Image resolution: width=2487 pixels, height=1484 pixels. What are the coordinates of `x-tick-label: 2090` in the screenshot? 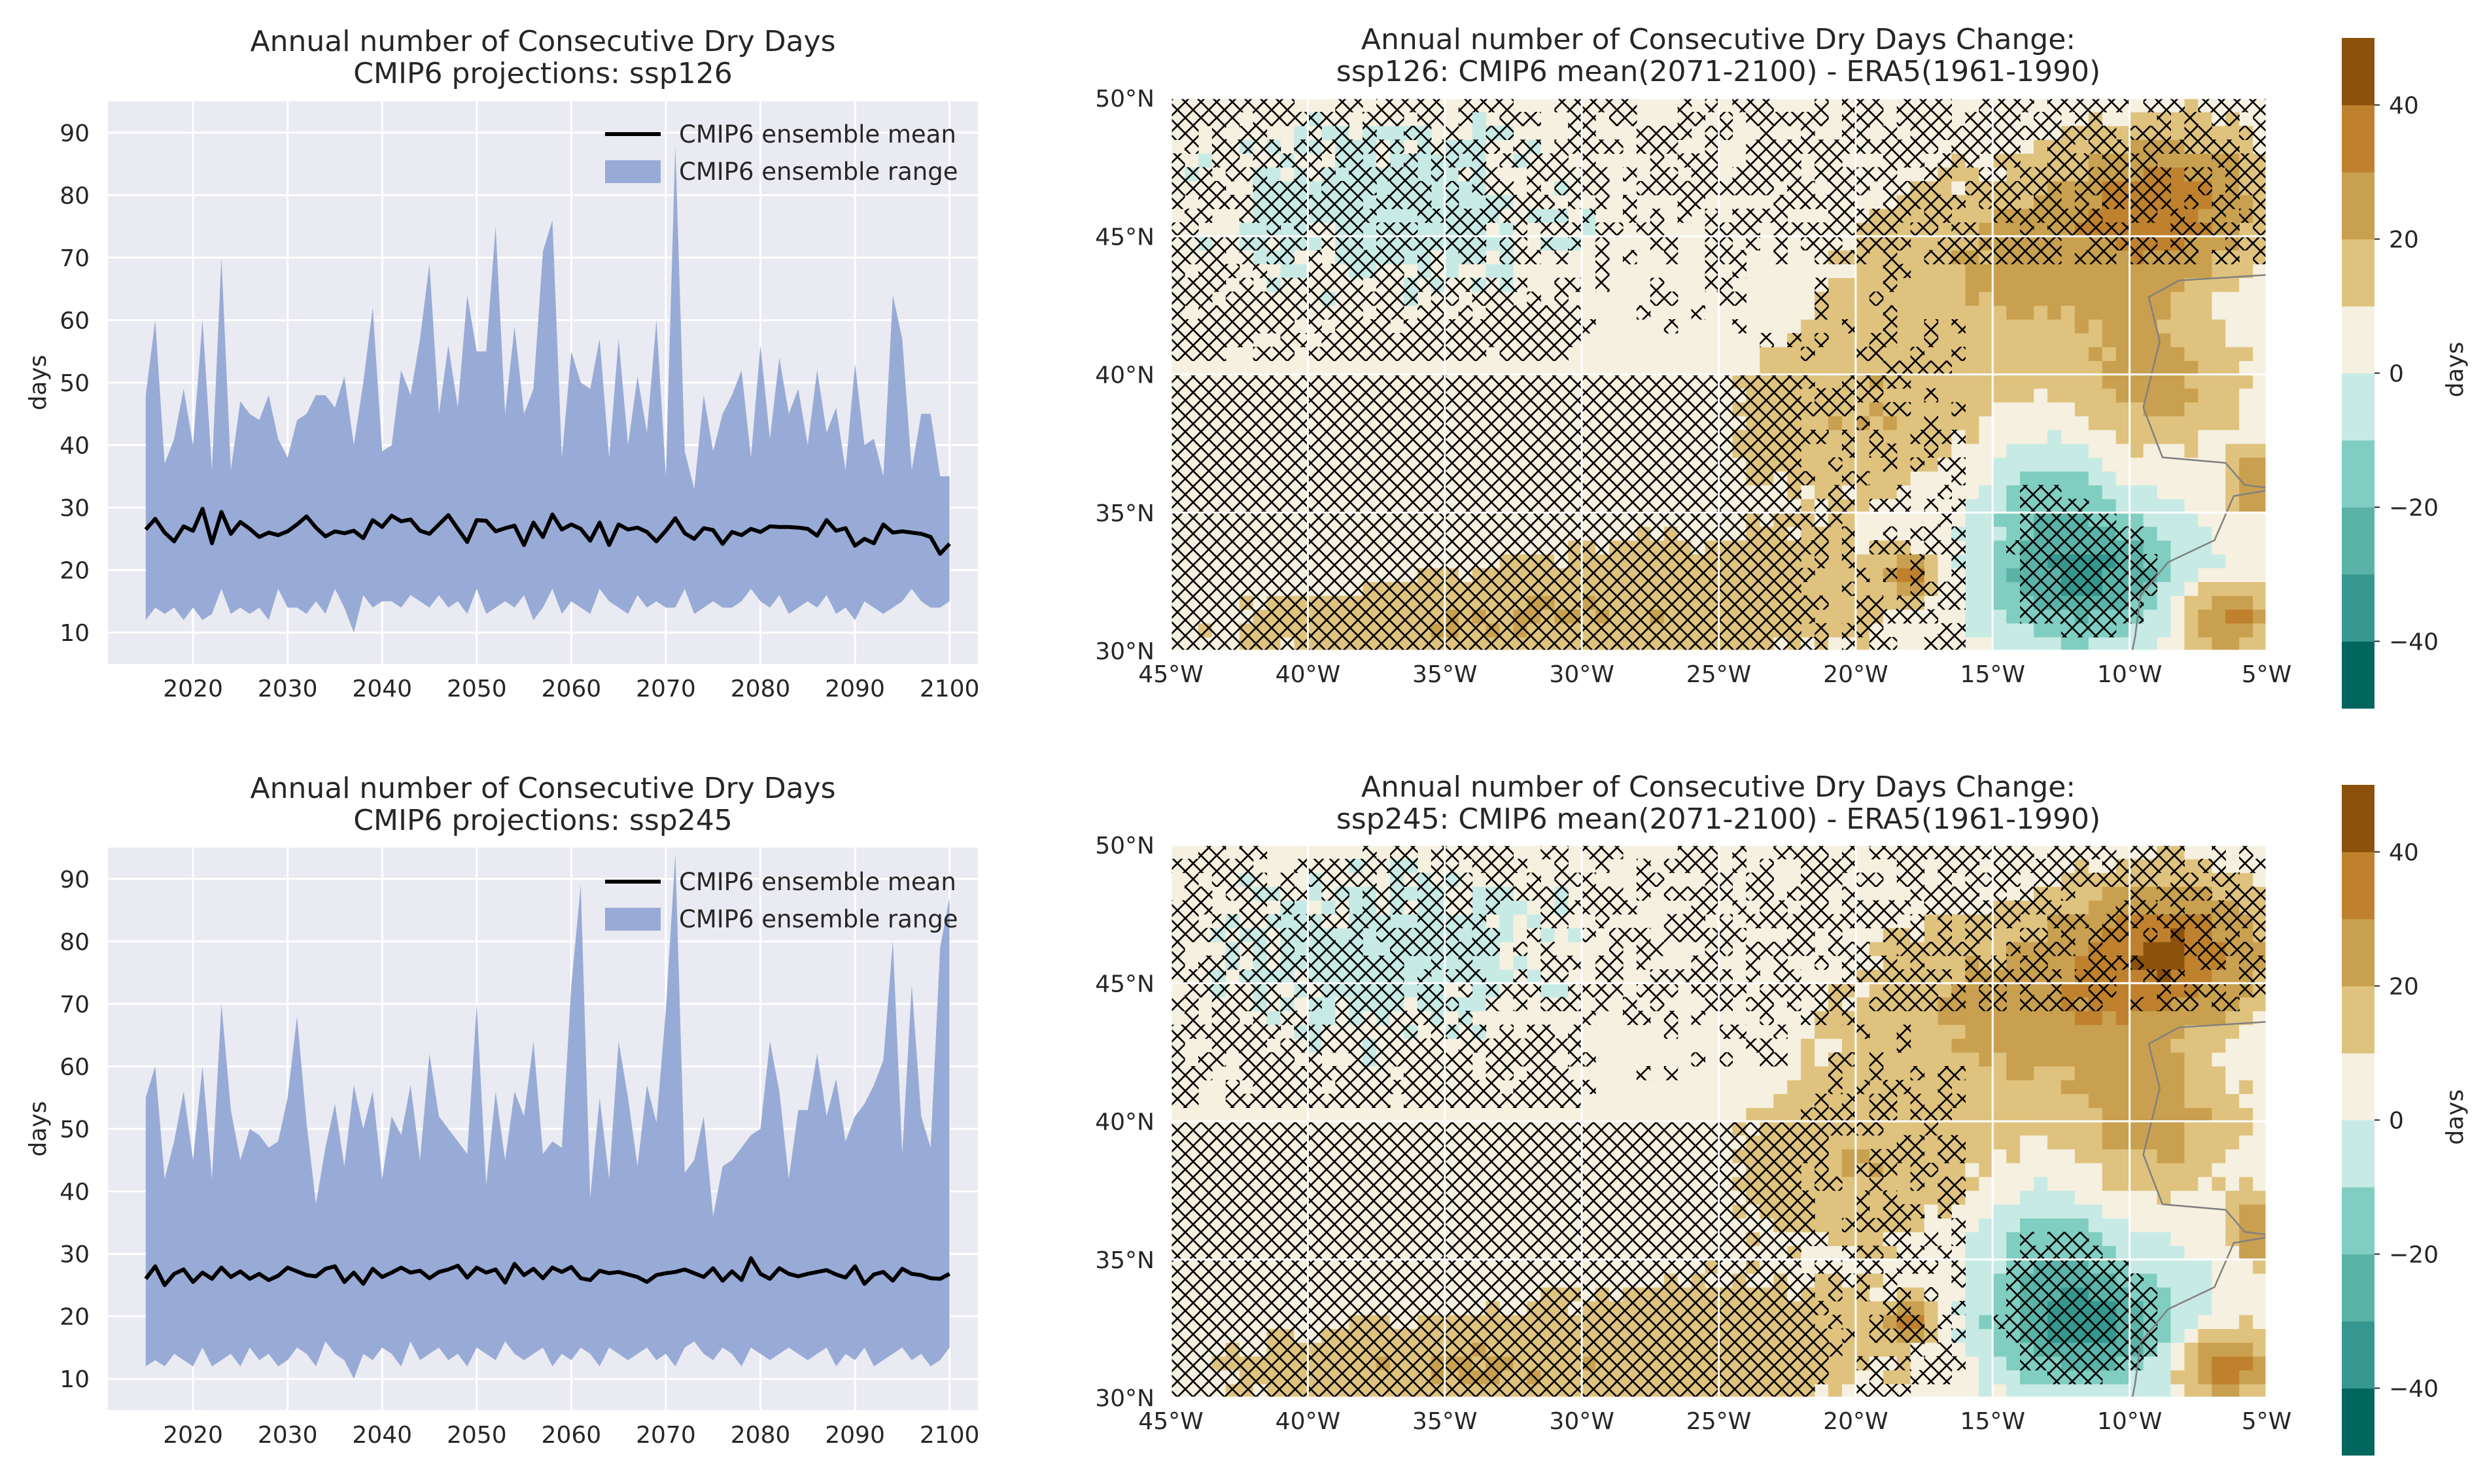 It's located at (855, 689).